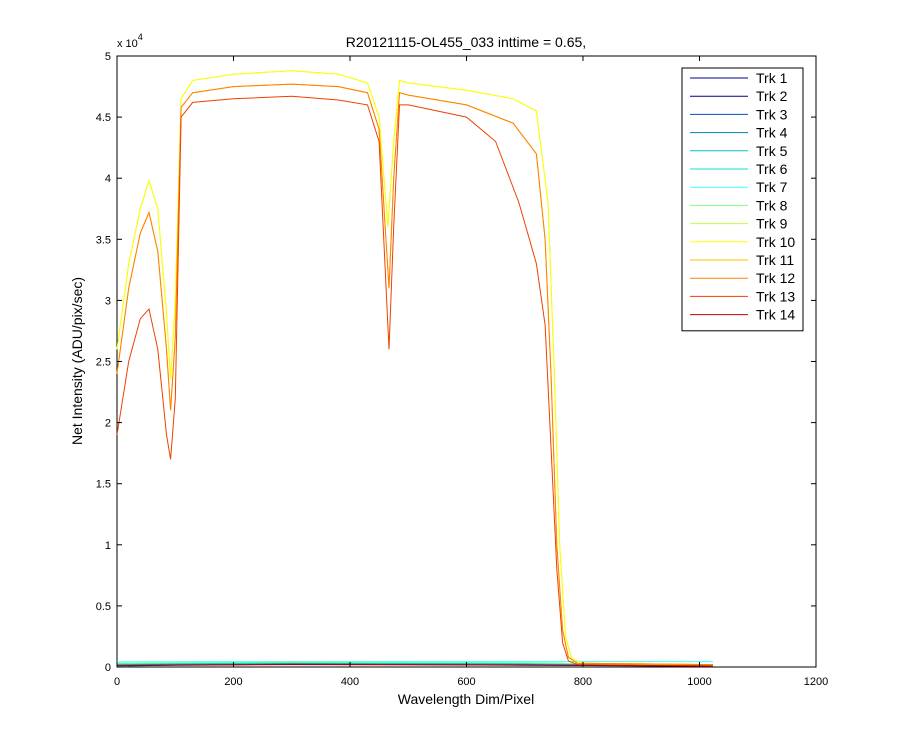 This screenshot has height=750, width=900. What do you see at coordinates (466, 699) in the screenshot?
I see `x-axis-label: Wavelength Dim/Pixel` at bounding box center [466, 699].